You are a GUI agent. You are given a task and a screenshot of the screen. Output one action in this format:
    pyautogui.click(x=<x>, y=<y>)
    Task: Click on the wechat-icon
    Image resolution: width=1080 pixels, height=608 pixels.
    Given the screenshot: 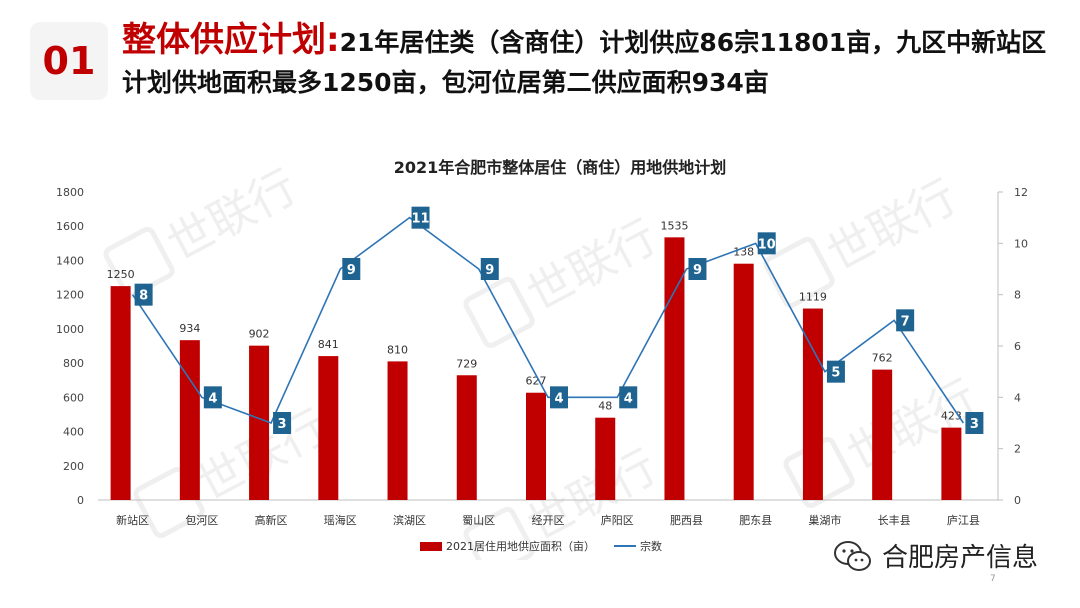 What is the action you would take?
    pyautogui.click(x=852, y=556)
    